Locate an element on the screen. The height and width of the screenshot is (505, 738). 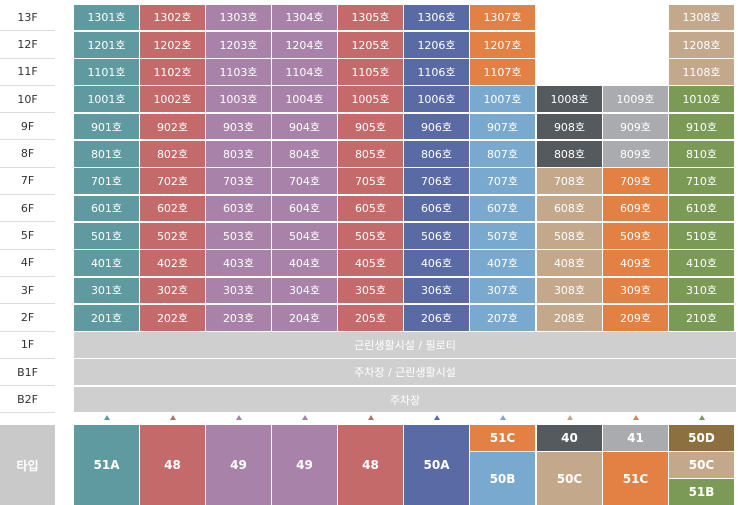
unit-1108호: 1108호 is located at coordinates (701, 72).